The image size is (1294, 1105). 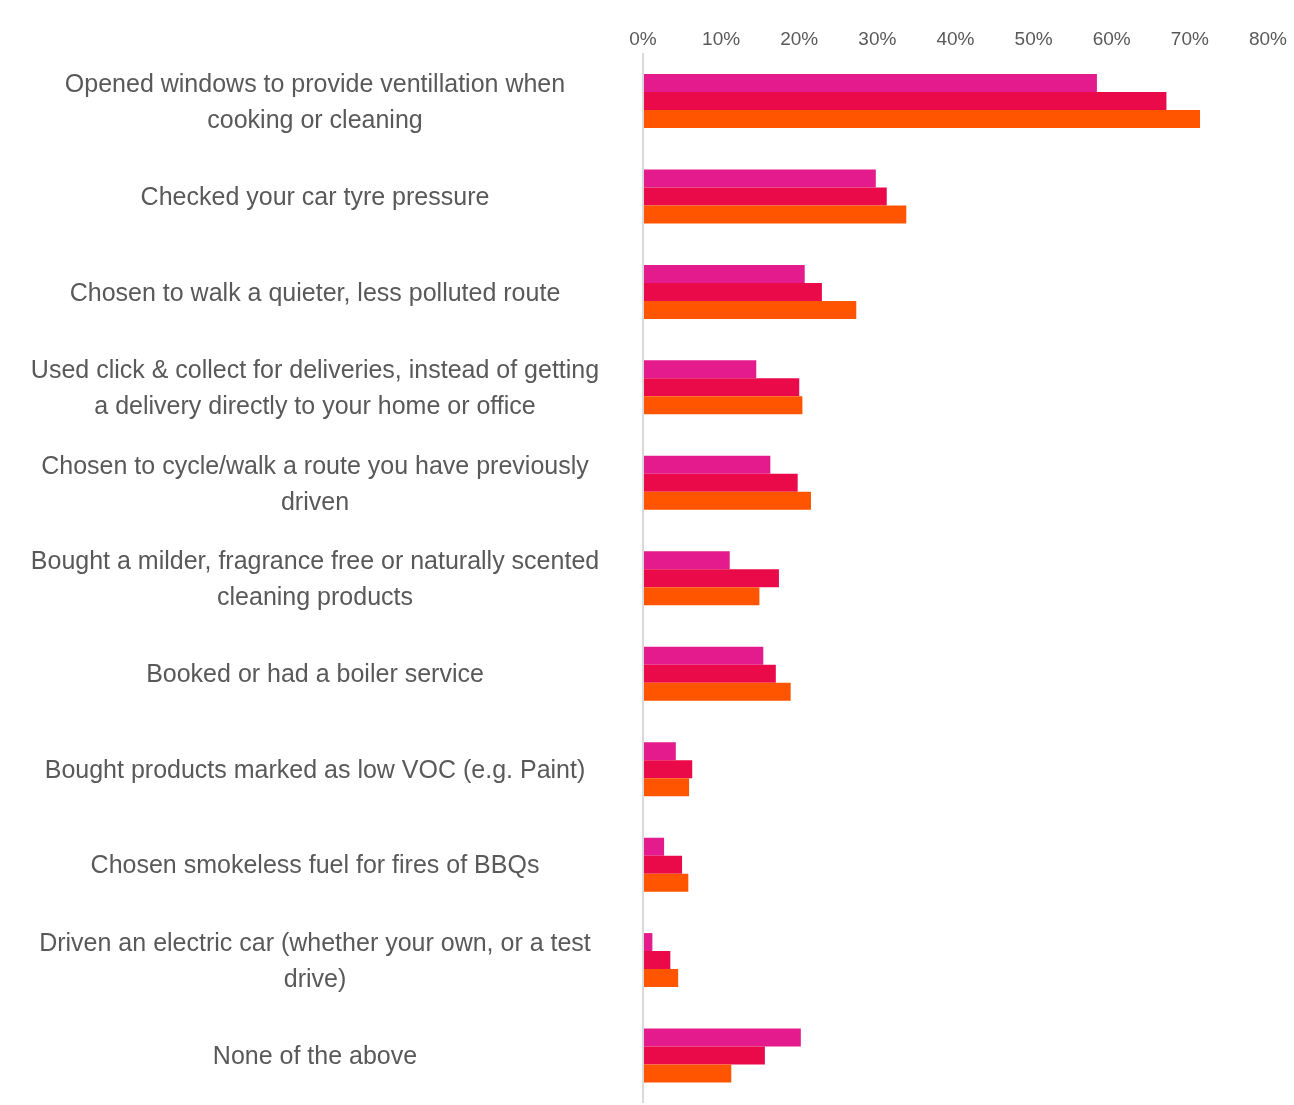 What do you see at coordinates (1033, 38) in the screenshot?
I see `x-tick-label: 50%` at bounding box center [1033, 38].